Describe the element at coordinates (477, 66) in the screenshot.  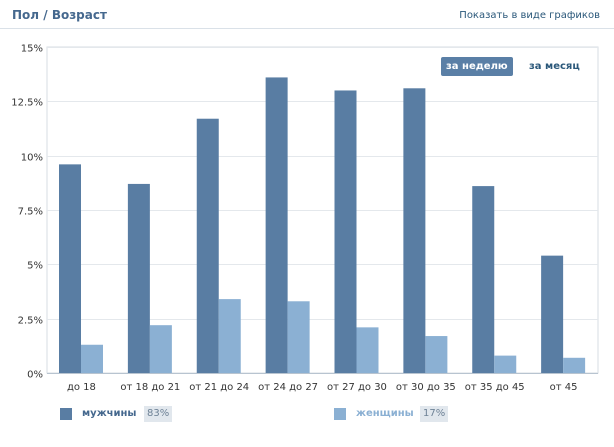
I see `period-week-button: за неделю` at that location.